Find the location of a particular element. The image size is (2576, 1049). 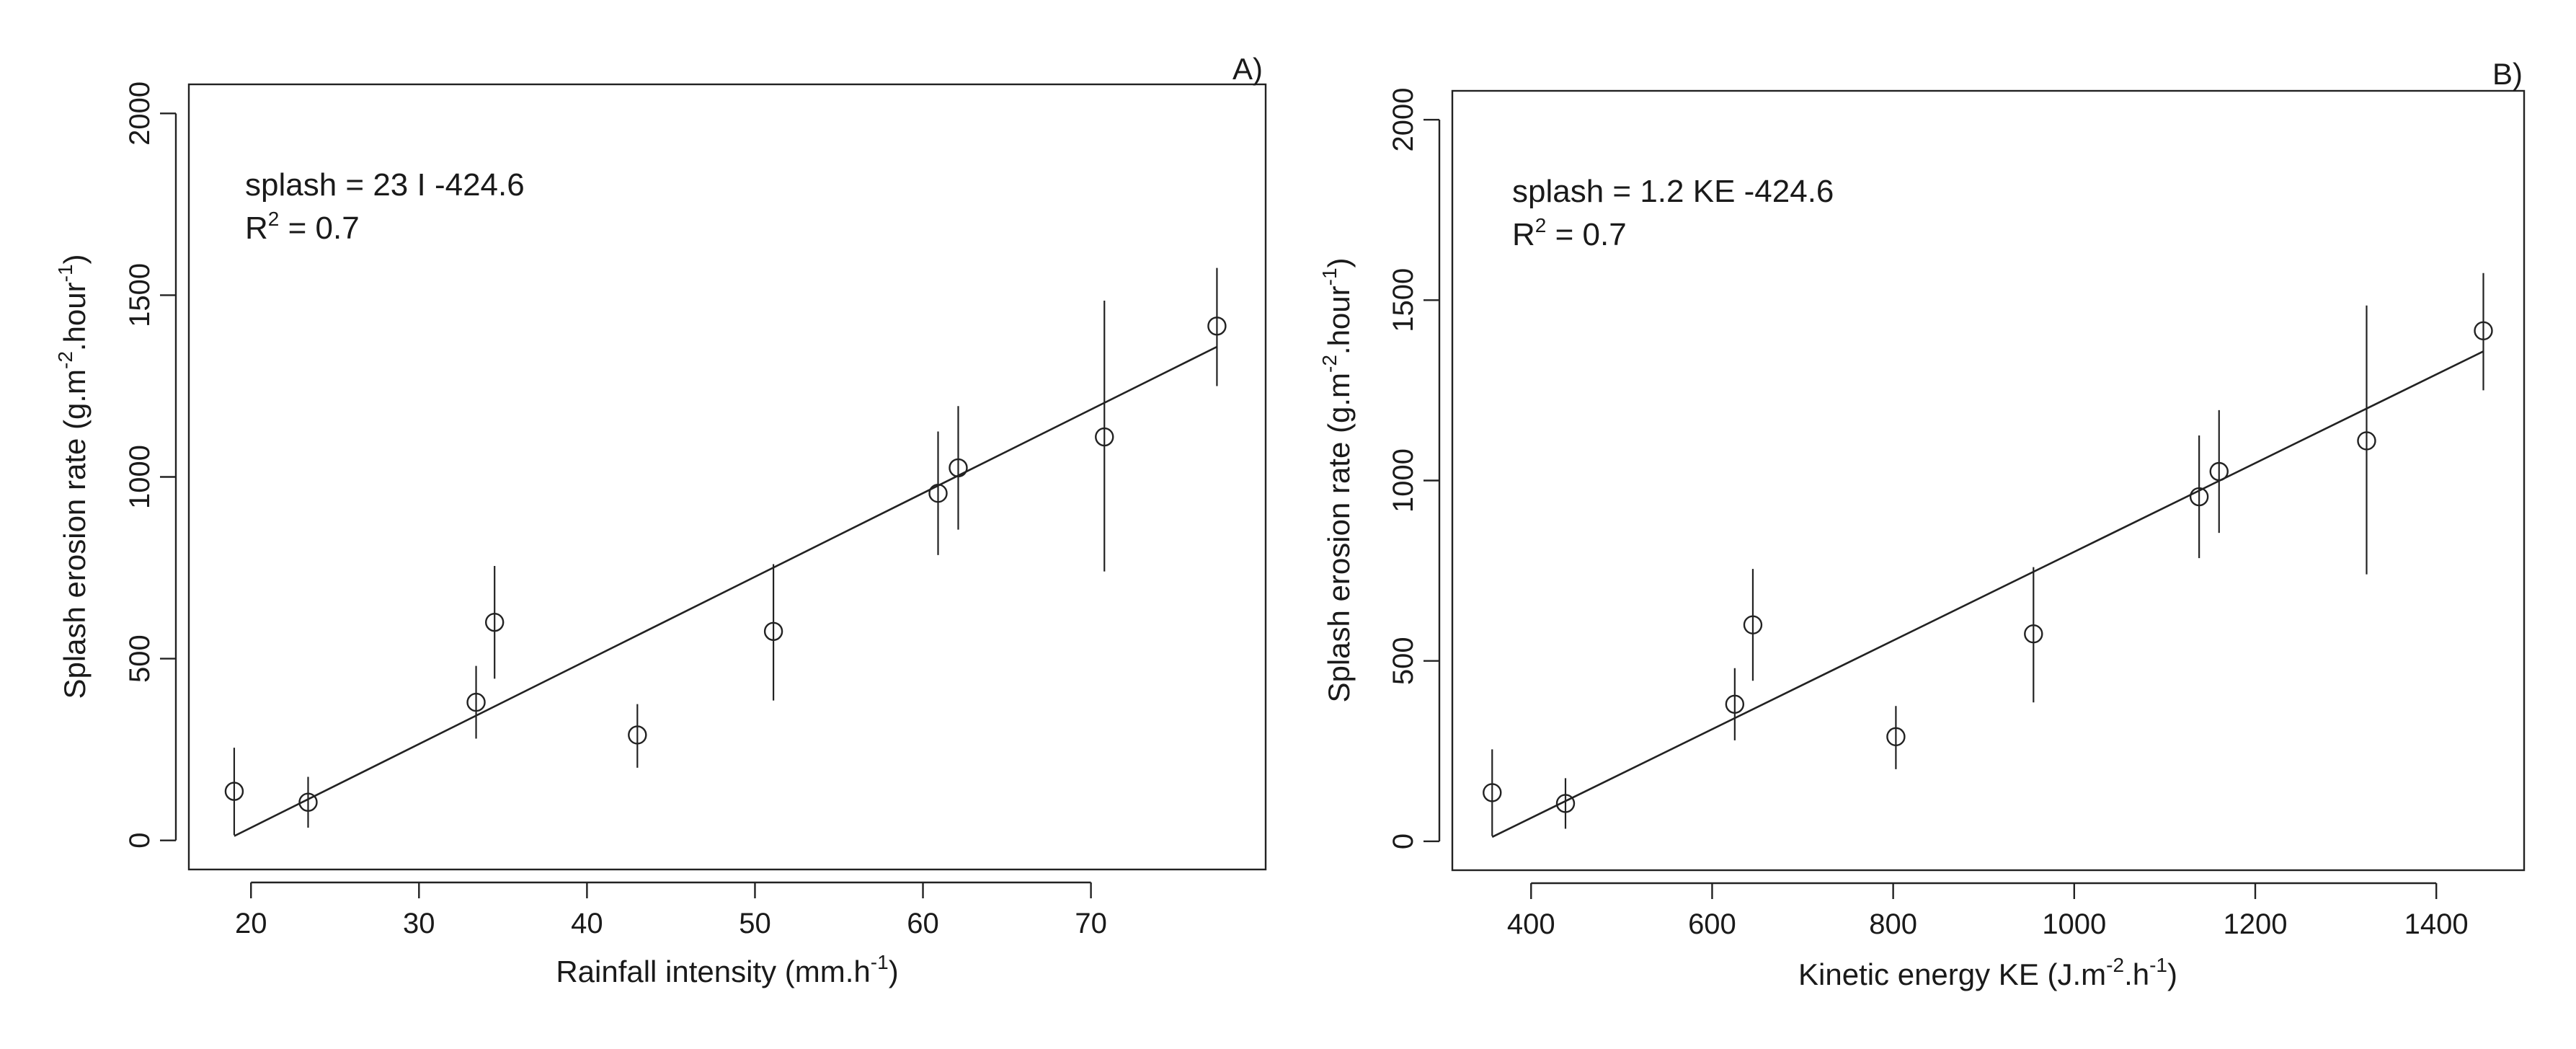

x-label-sup: -1 is located at coordinates (880, 962).